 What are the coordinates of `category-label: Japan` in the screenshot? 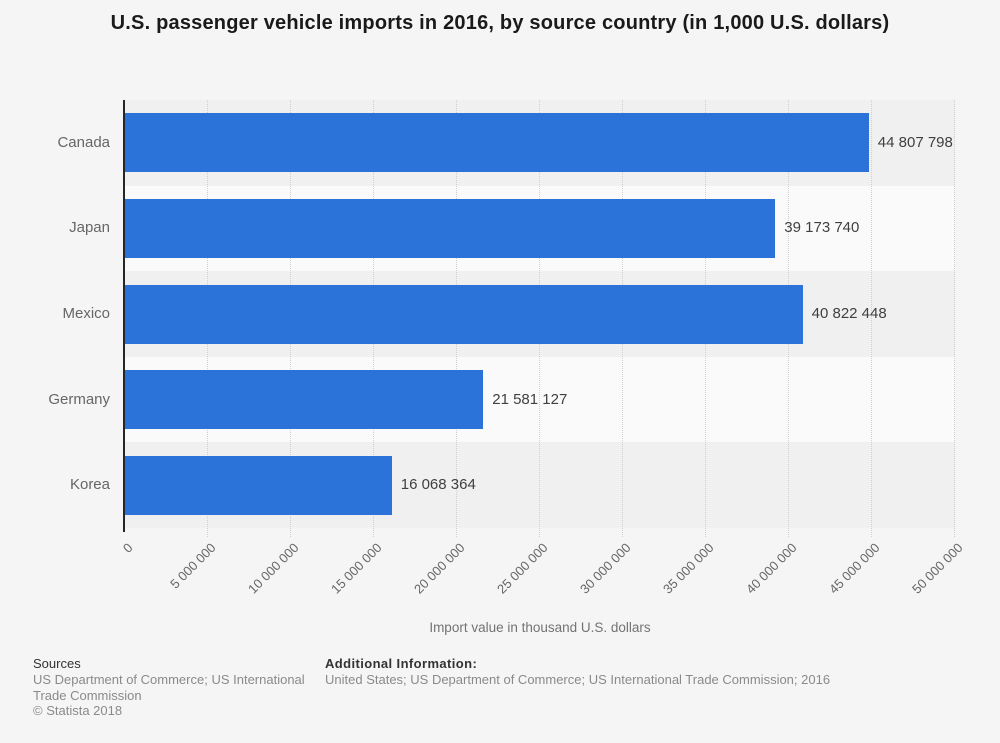 It's located at (89, 228).